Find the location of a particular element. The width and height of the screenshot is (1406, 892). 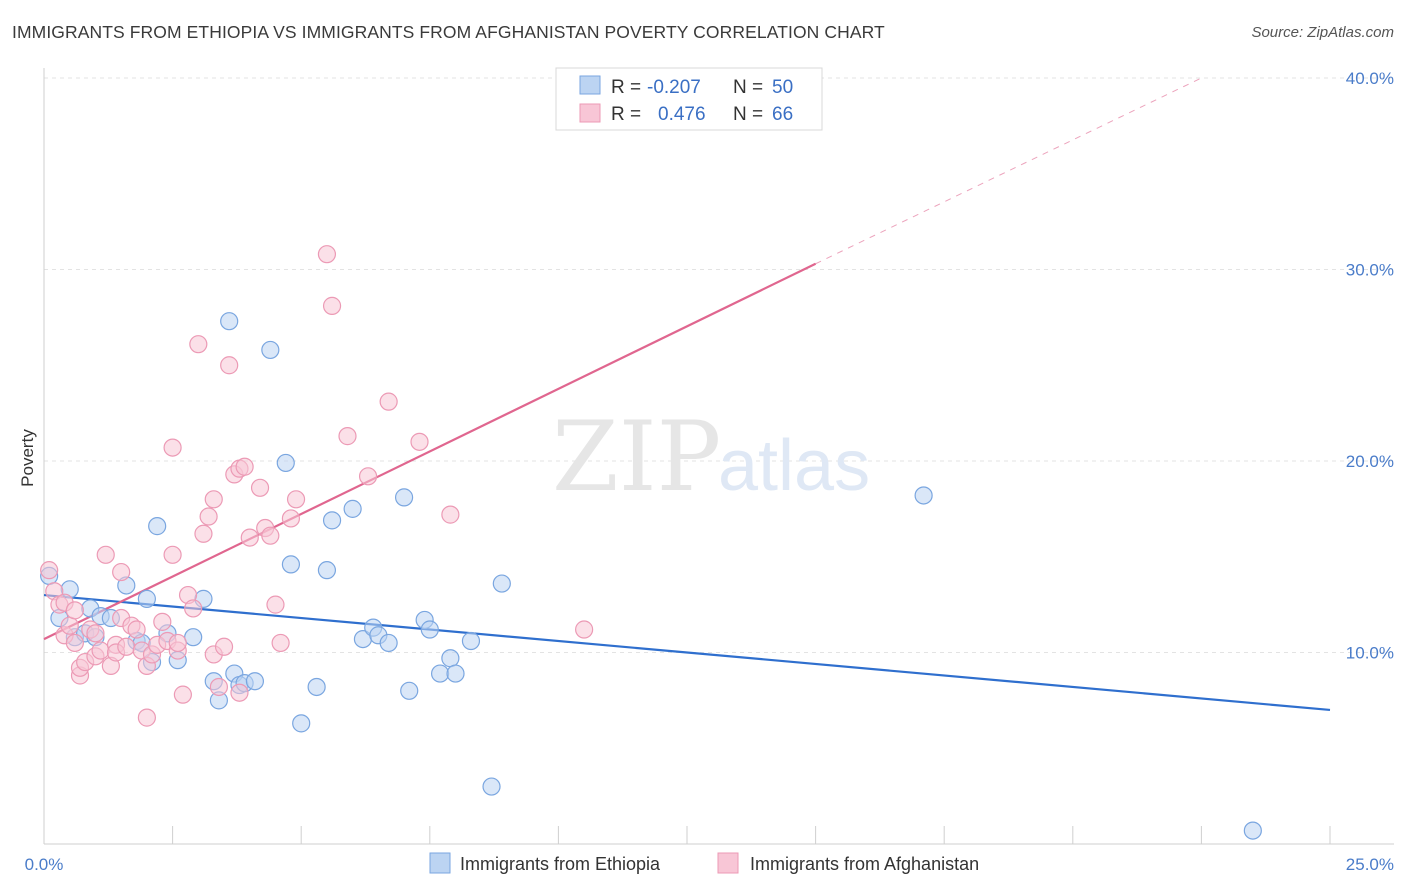

trend-line-afghanistan-extension is located at coordinates (1008, 171).